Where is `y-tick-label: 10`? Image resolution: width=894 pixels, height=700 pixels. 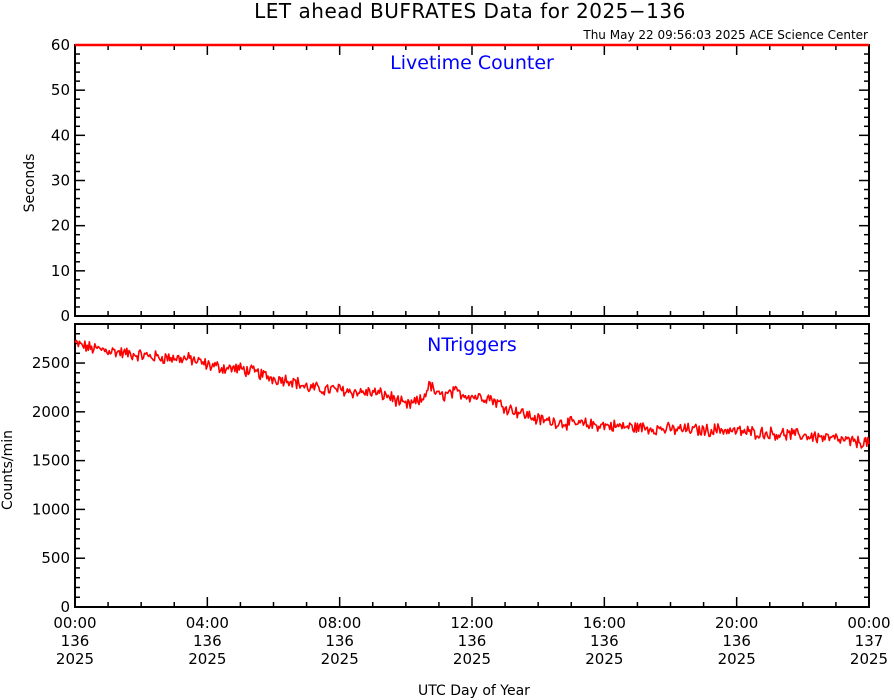 y-tick-label: 10 is located at coordinates (60, 271).